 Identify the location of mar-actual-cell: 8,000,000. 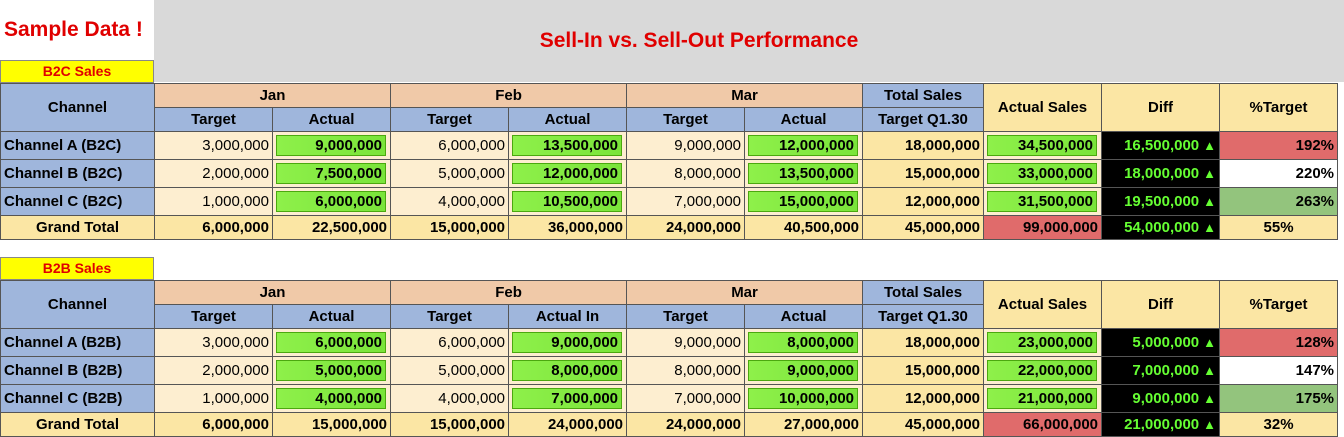
(804, 343).